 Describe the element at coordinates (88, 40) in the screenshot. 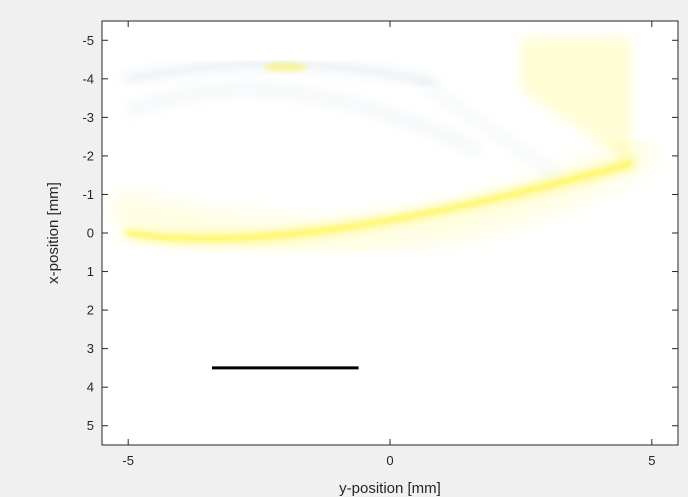

I see `y-tick-label: -5` at that location.